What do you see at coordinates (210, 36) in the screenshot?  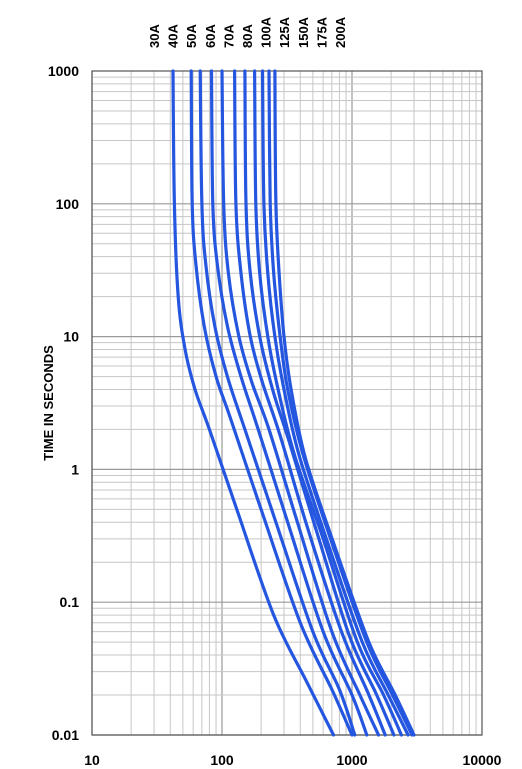 I see `series-label-60a: 60A` at bounding box center [210, 36].